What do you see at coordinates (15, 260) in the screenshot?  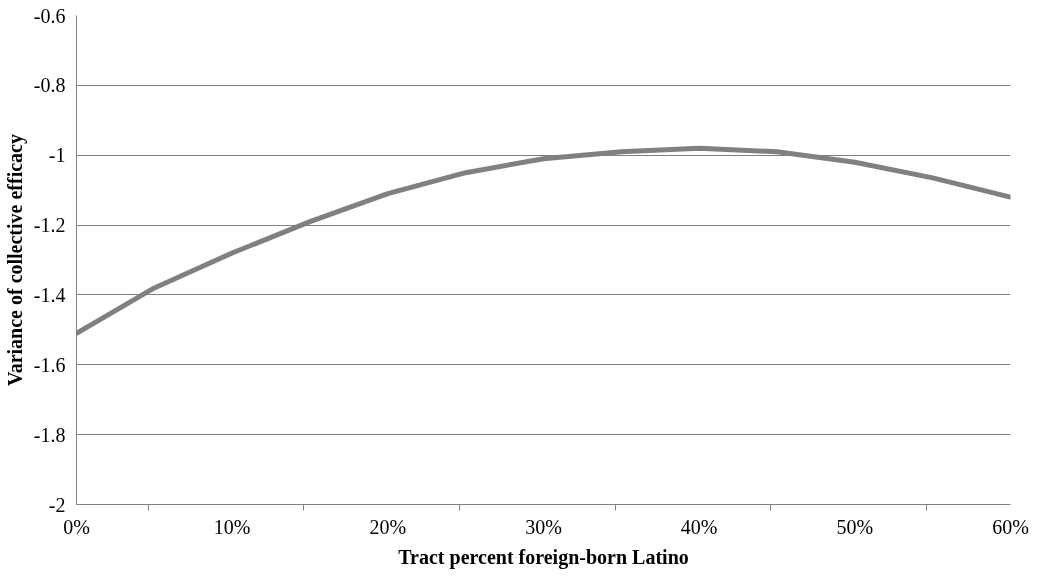 I see `y-axis-title: Variance of collective efficacy` at bounding box center [15, 260].